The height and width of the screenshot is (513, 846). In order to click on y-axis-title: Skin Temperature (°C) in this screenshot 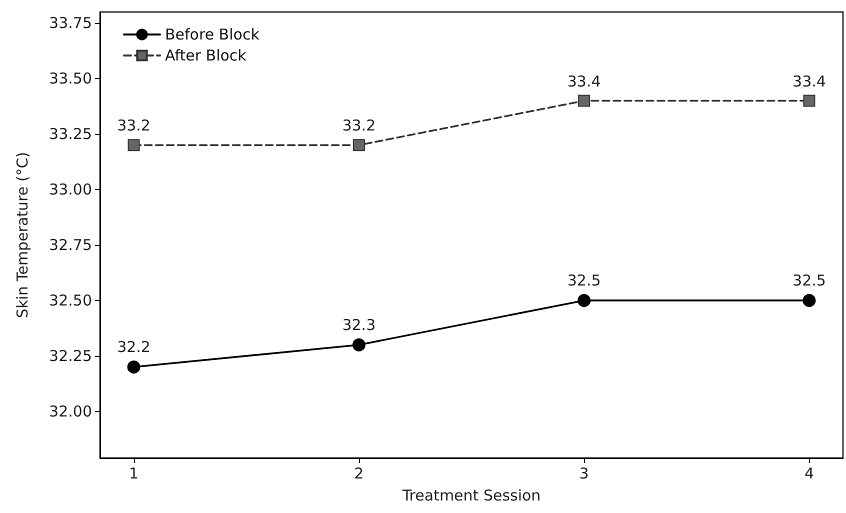, I will do `click(23, 235)`.